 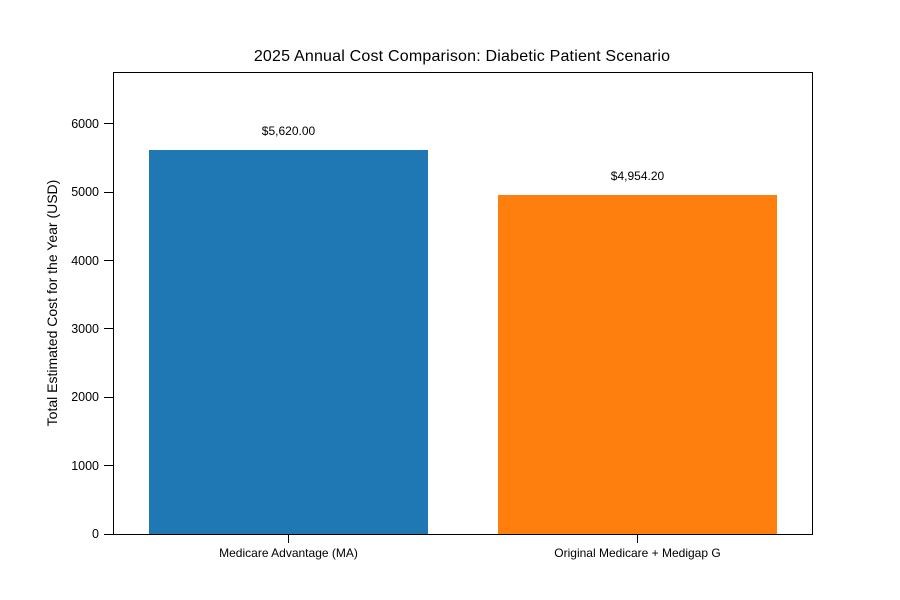 I want to click on y-tick-label: 3000, so click(x=85, y=328).